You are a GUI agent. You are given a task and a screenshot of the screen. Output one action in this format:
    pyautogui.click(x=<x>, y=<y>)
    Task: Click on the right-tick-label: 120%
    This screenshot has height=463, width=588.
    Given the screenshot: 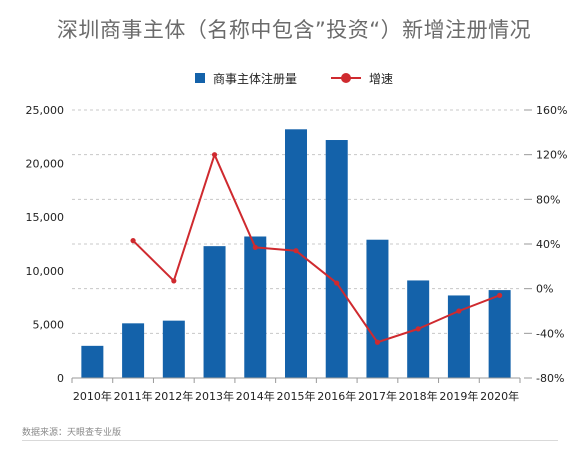 What is the action you would take?
    pyautogui.click(x=551, y=155)
    